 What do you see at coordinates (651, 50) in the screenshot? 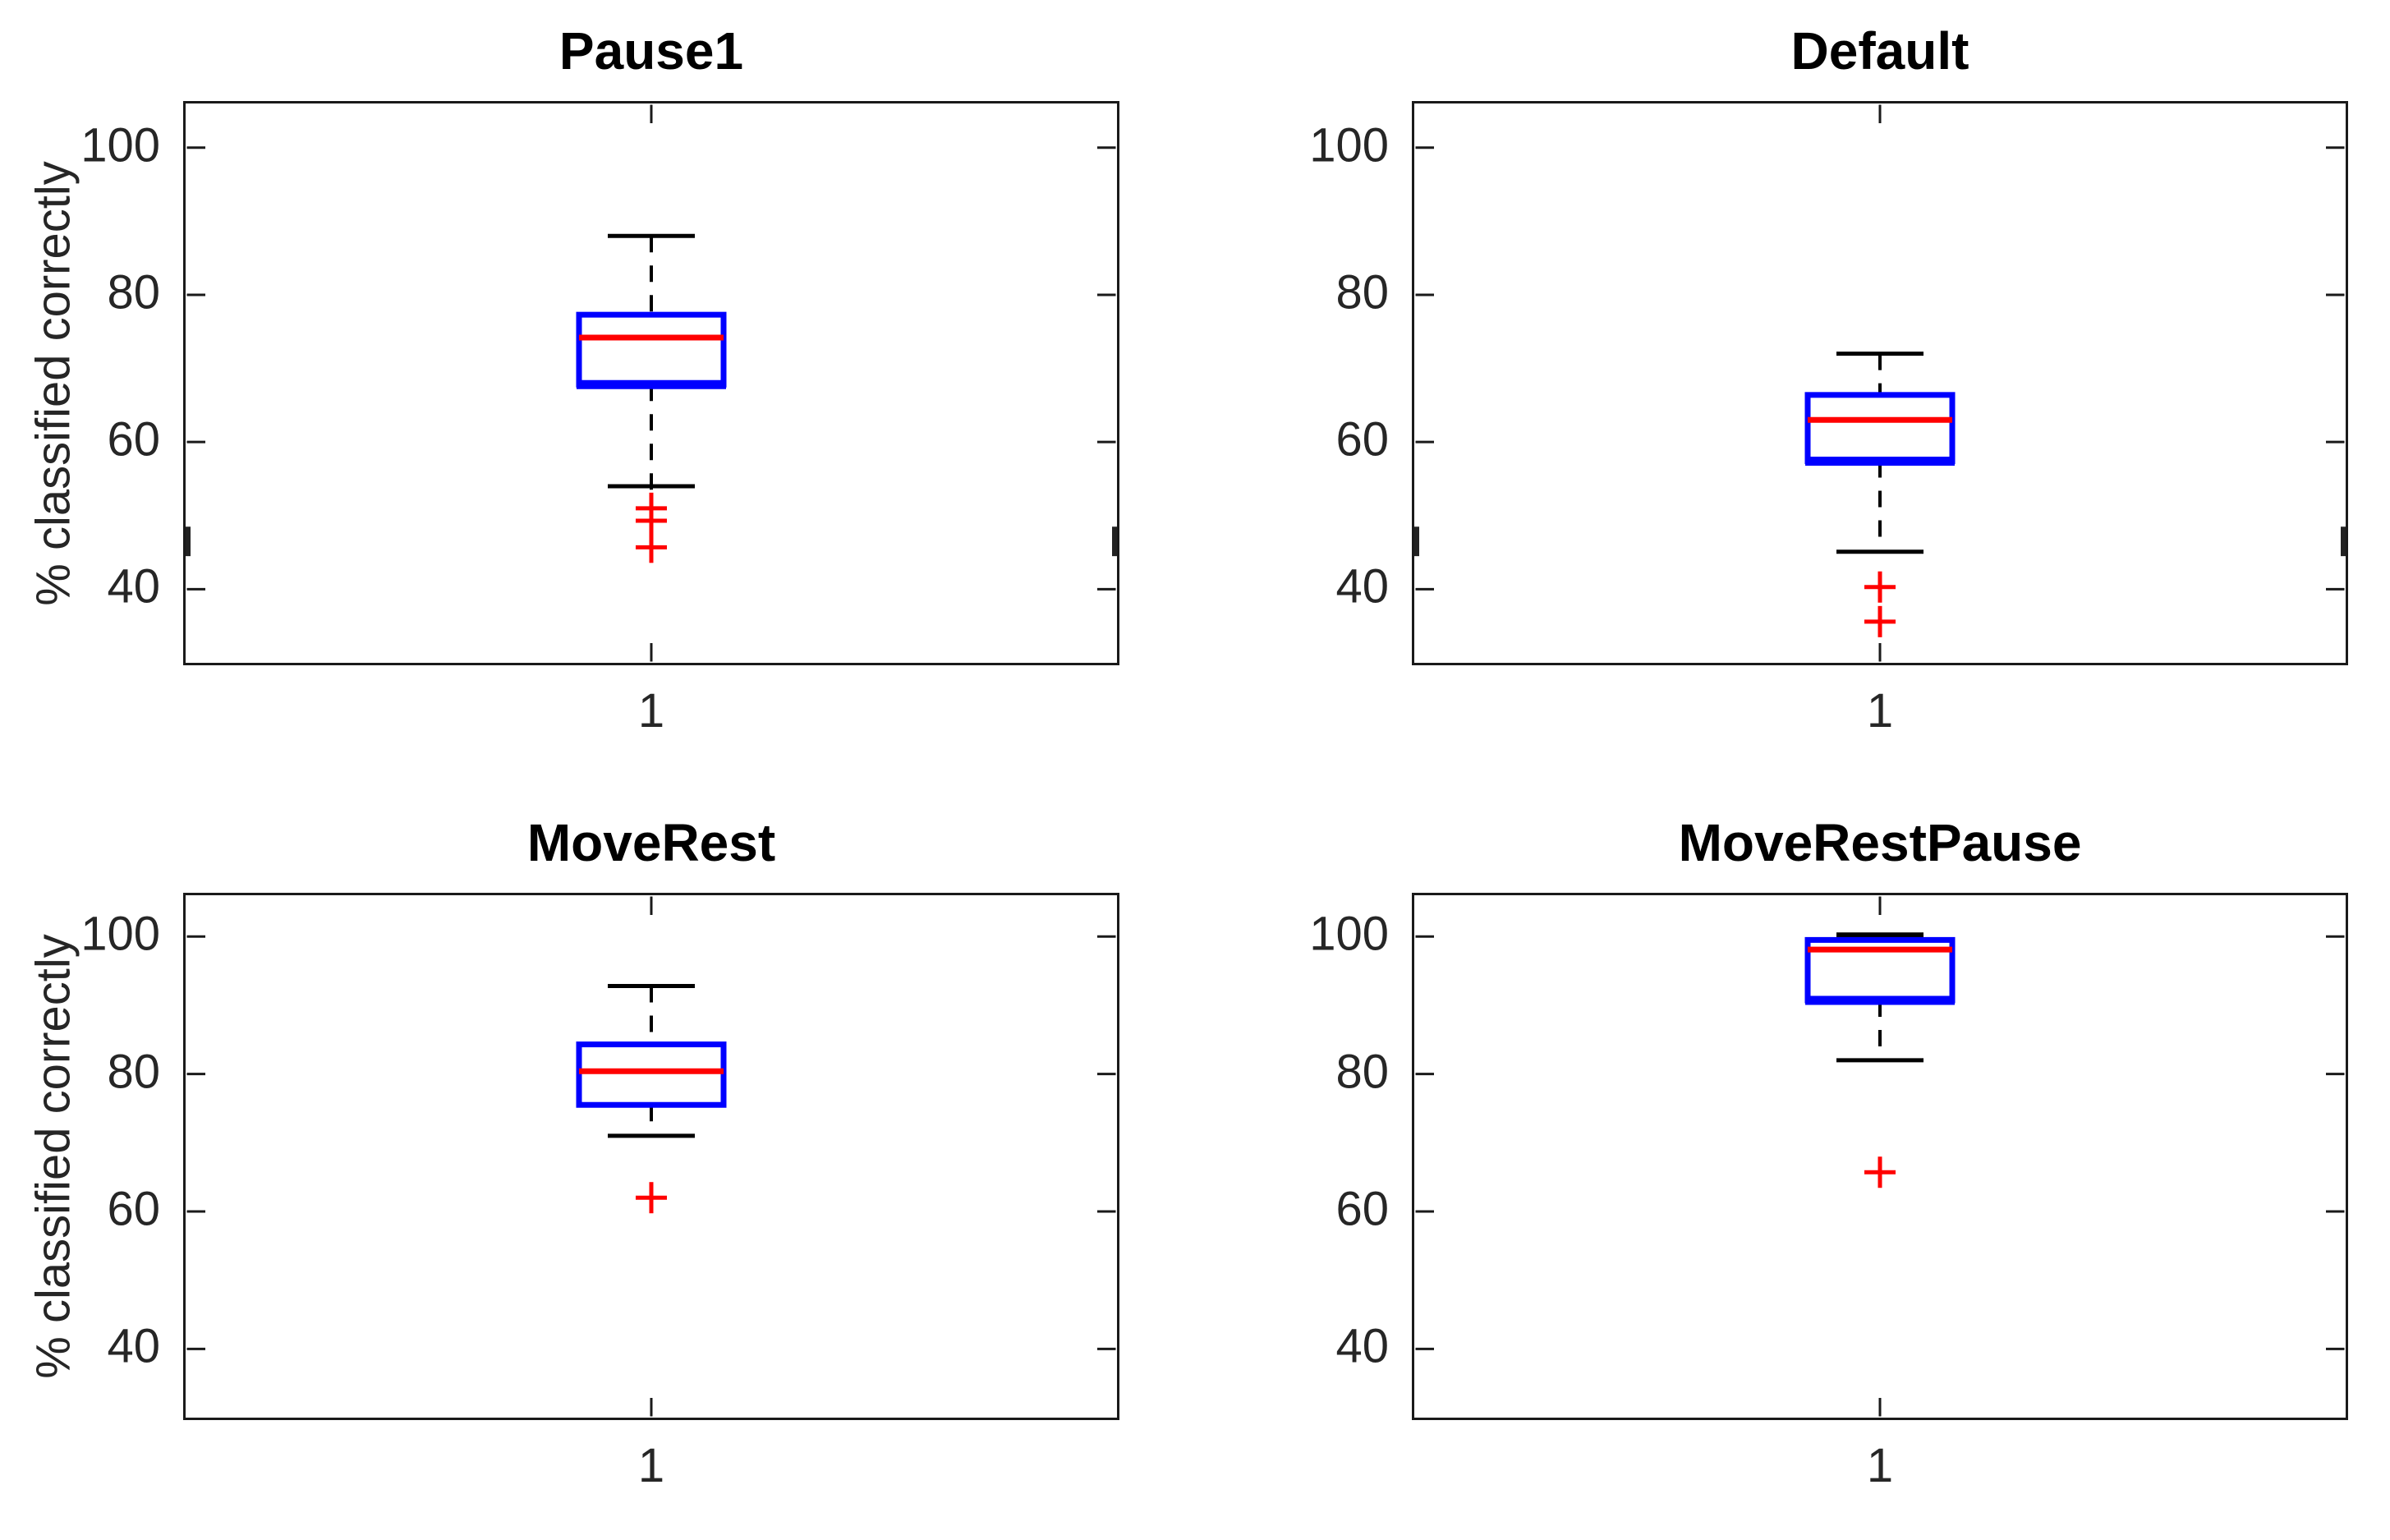
I see `subplot-title: Pause1` at bounding box center [651, 50].